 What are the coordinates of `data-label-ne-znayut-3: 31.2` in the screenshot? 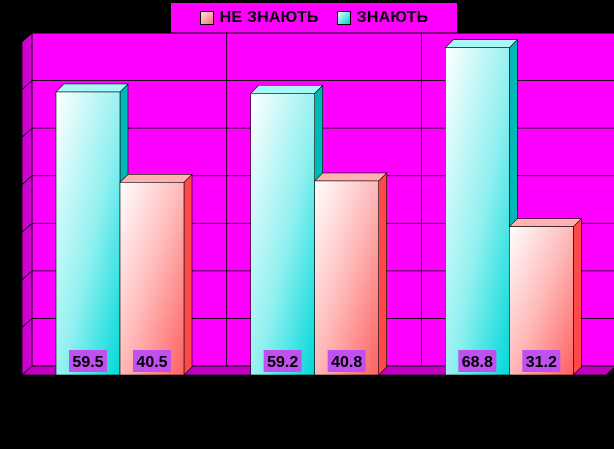 It's located at (541, 362).